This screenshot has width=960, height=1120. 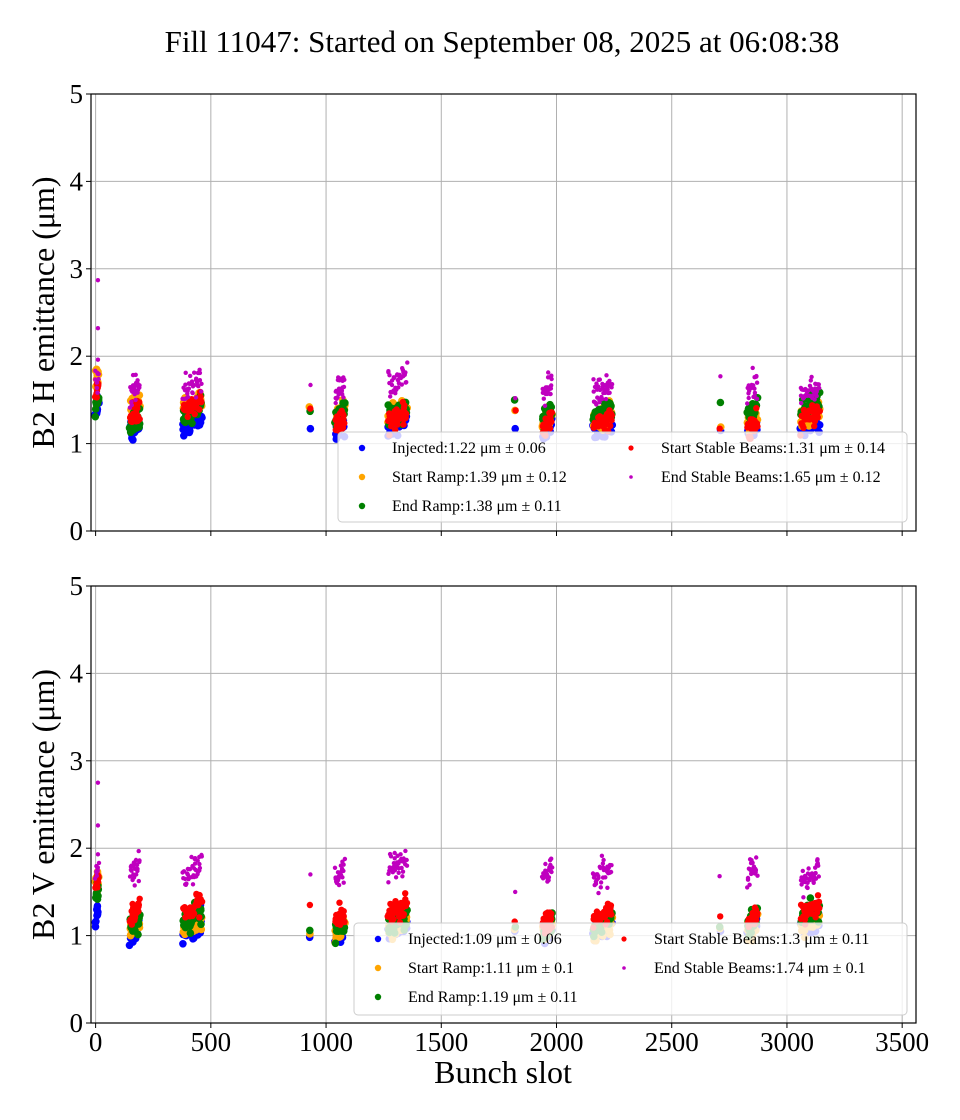 What do you see at coordinates (631, 477) in the screenshot?
I see `legend-marker-end-stable-beams` at bounding box center [631, 477].